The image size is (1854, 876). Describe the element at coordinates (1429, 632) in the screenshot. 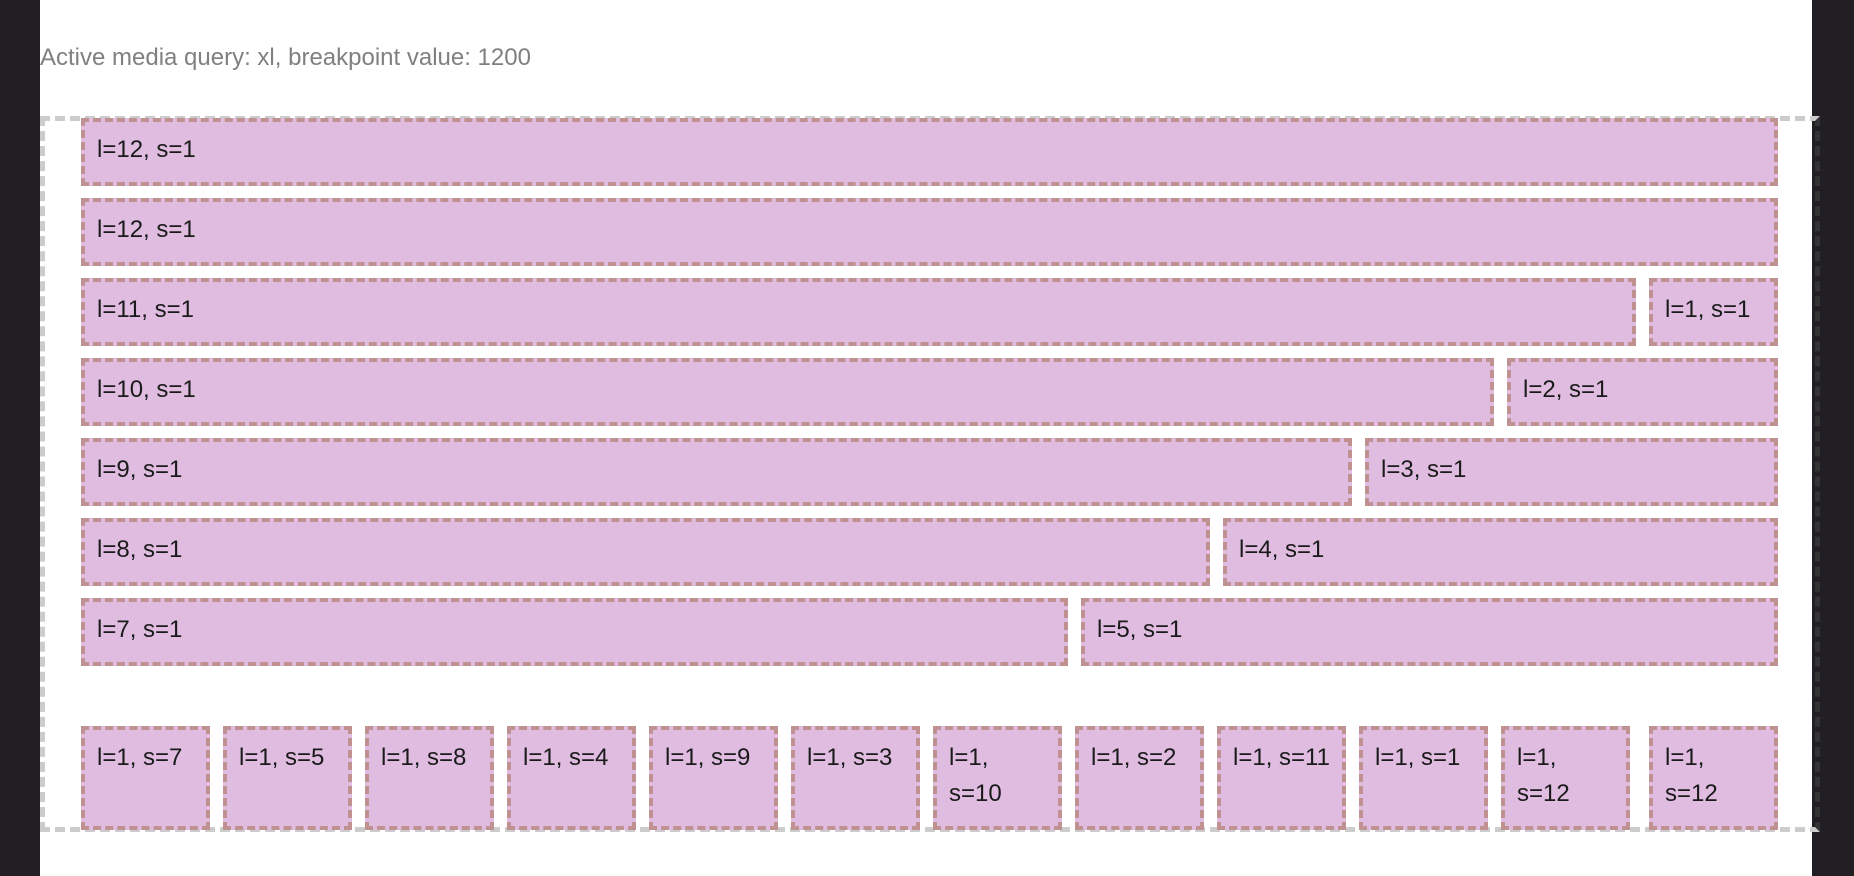

I see `grid-cell: l=5, s=1` at that location.